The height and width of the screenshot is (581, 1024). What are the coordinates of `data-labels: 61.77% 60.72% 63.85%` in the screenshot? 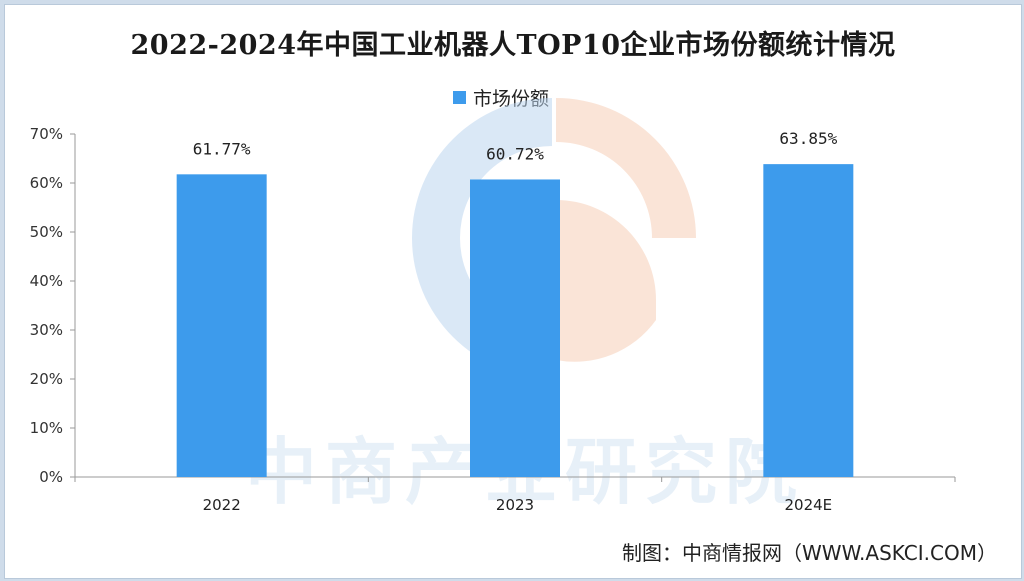 It's located at (515, 146).